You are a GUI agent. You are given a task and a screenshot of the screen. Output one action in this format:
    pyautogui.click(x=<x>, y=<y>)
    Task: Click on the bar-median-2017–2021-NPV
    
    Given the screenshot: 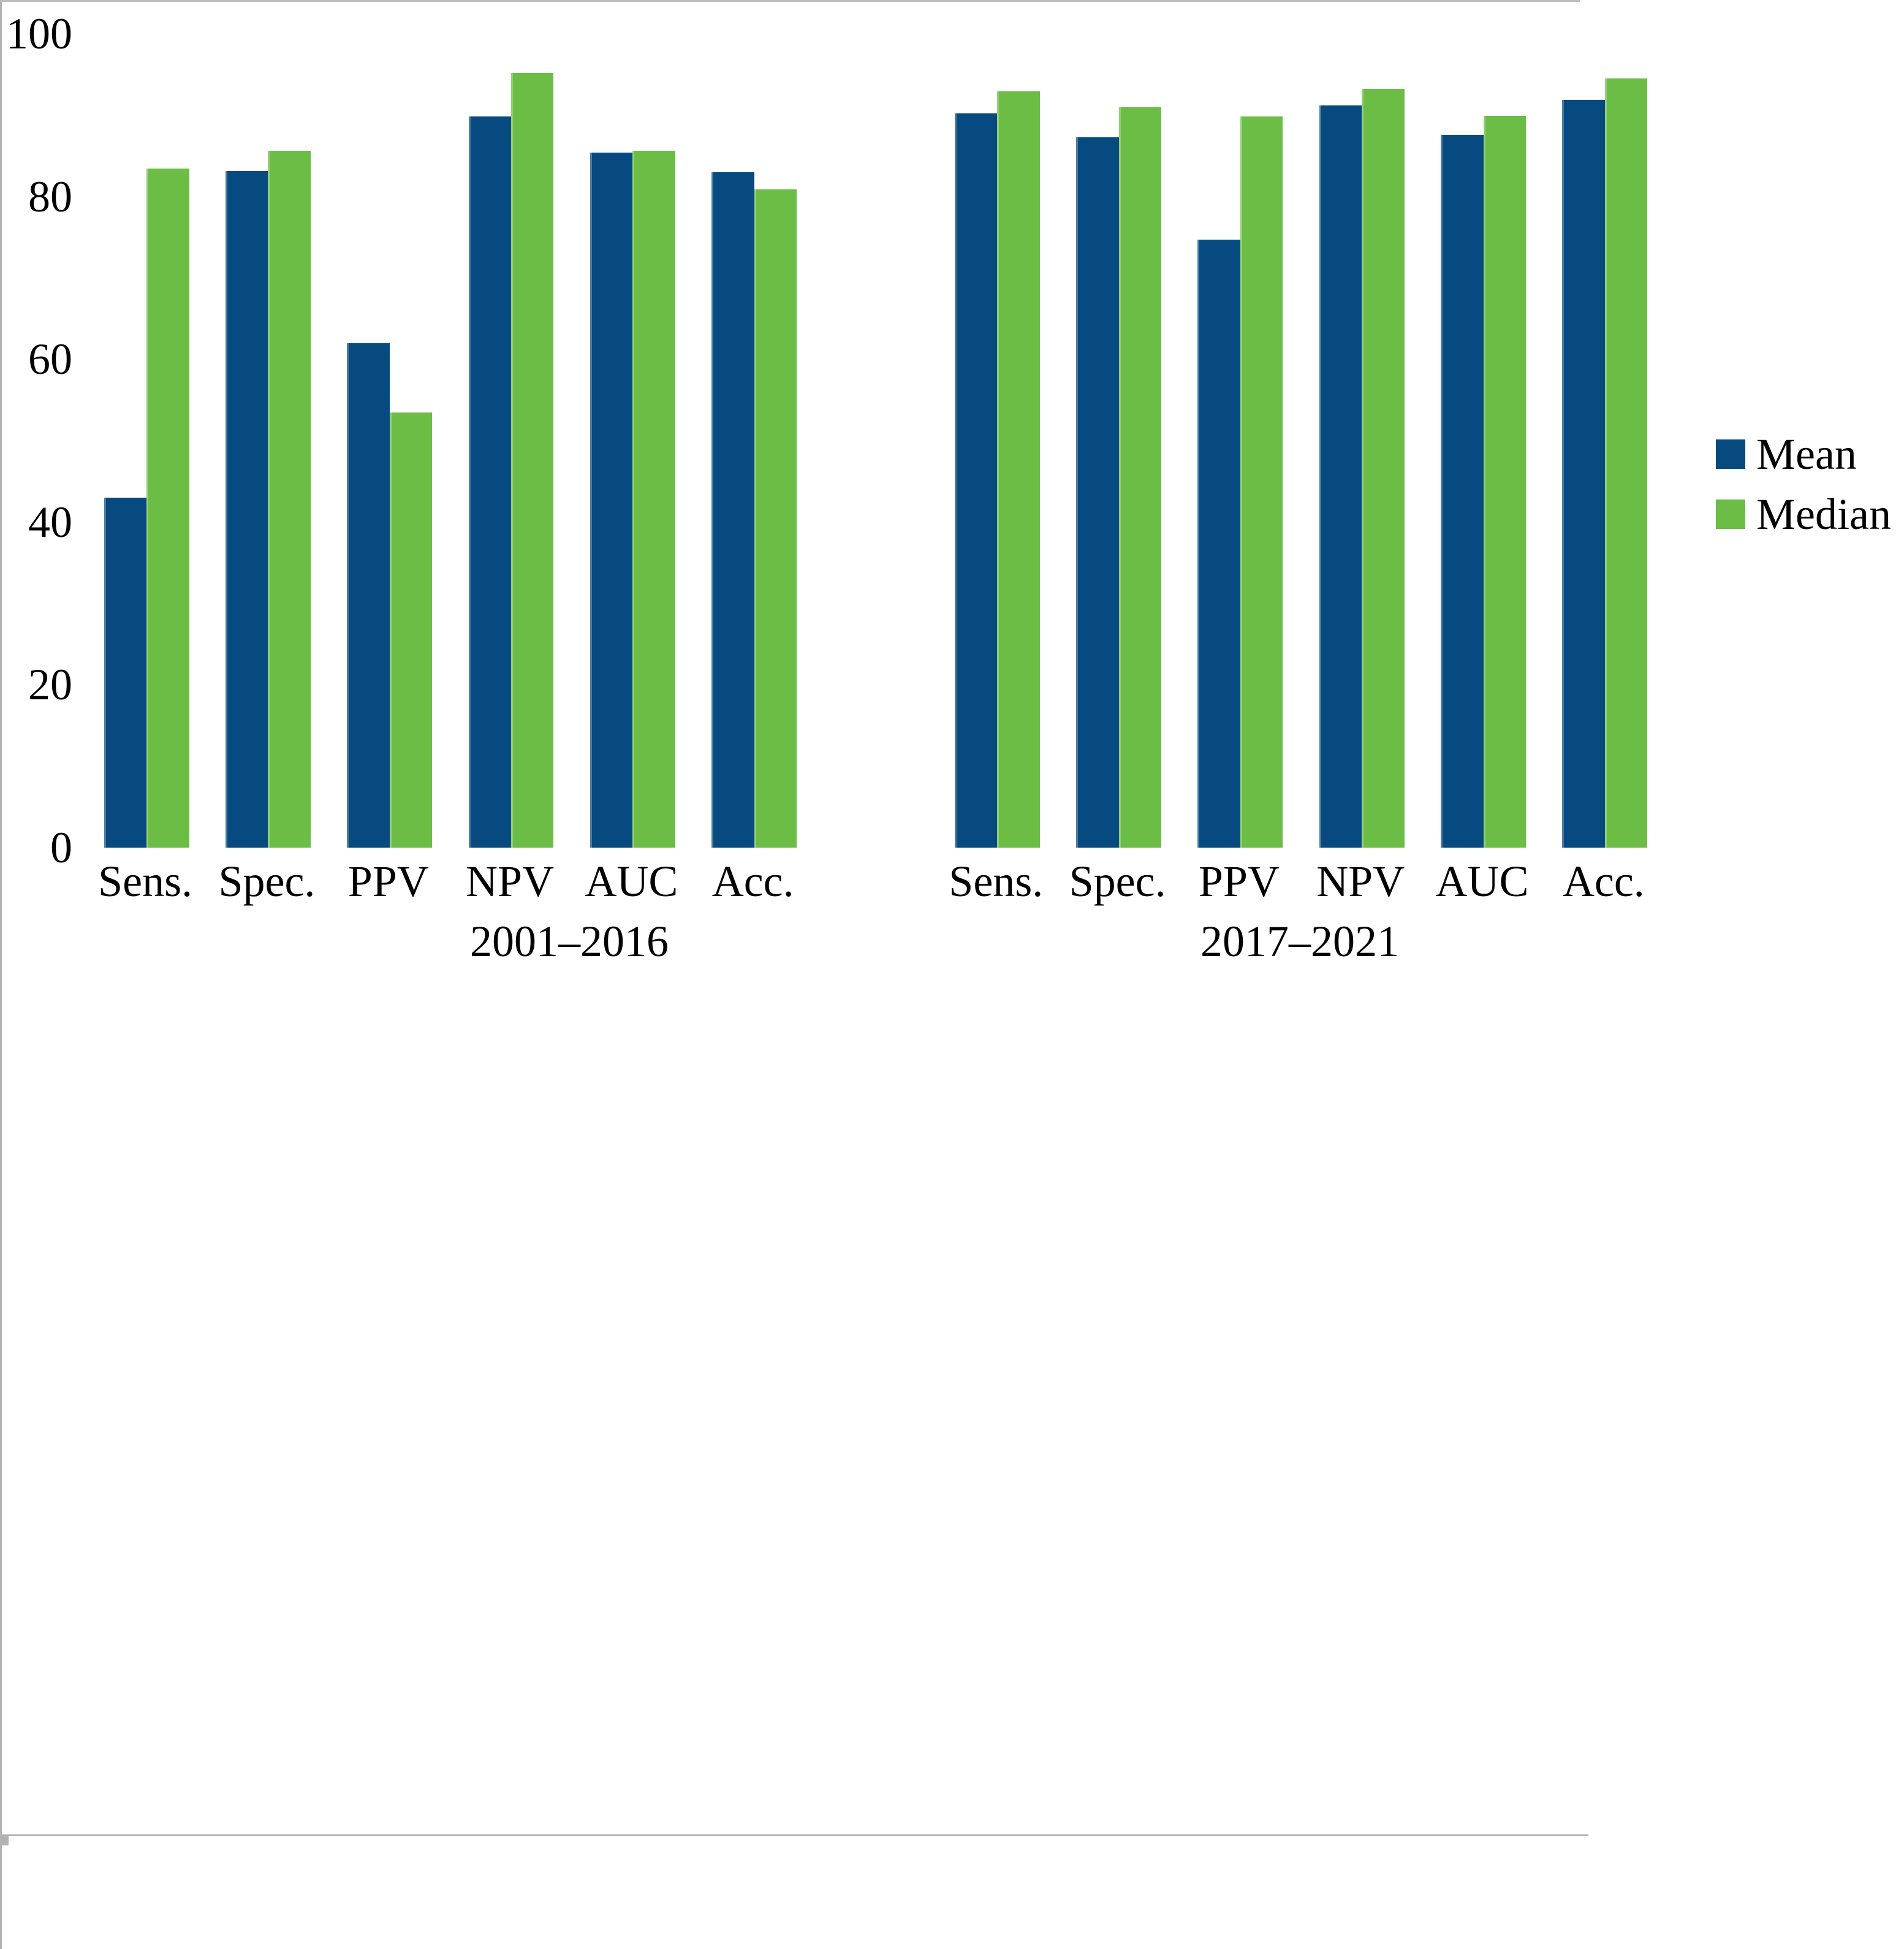 What is the action you would take?
    pyautogui.click(x=1384, y=468)
    